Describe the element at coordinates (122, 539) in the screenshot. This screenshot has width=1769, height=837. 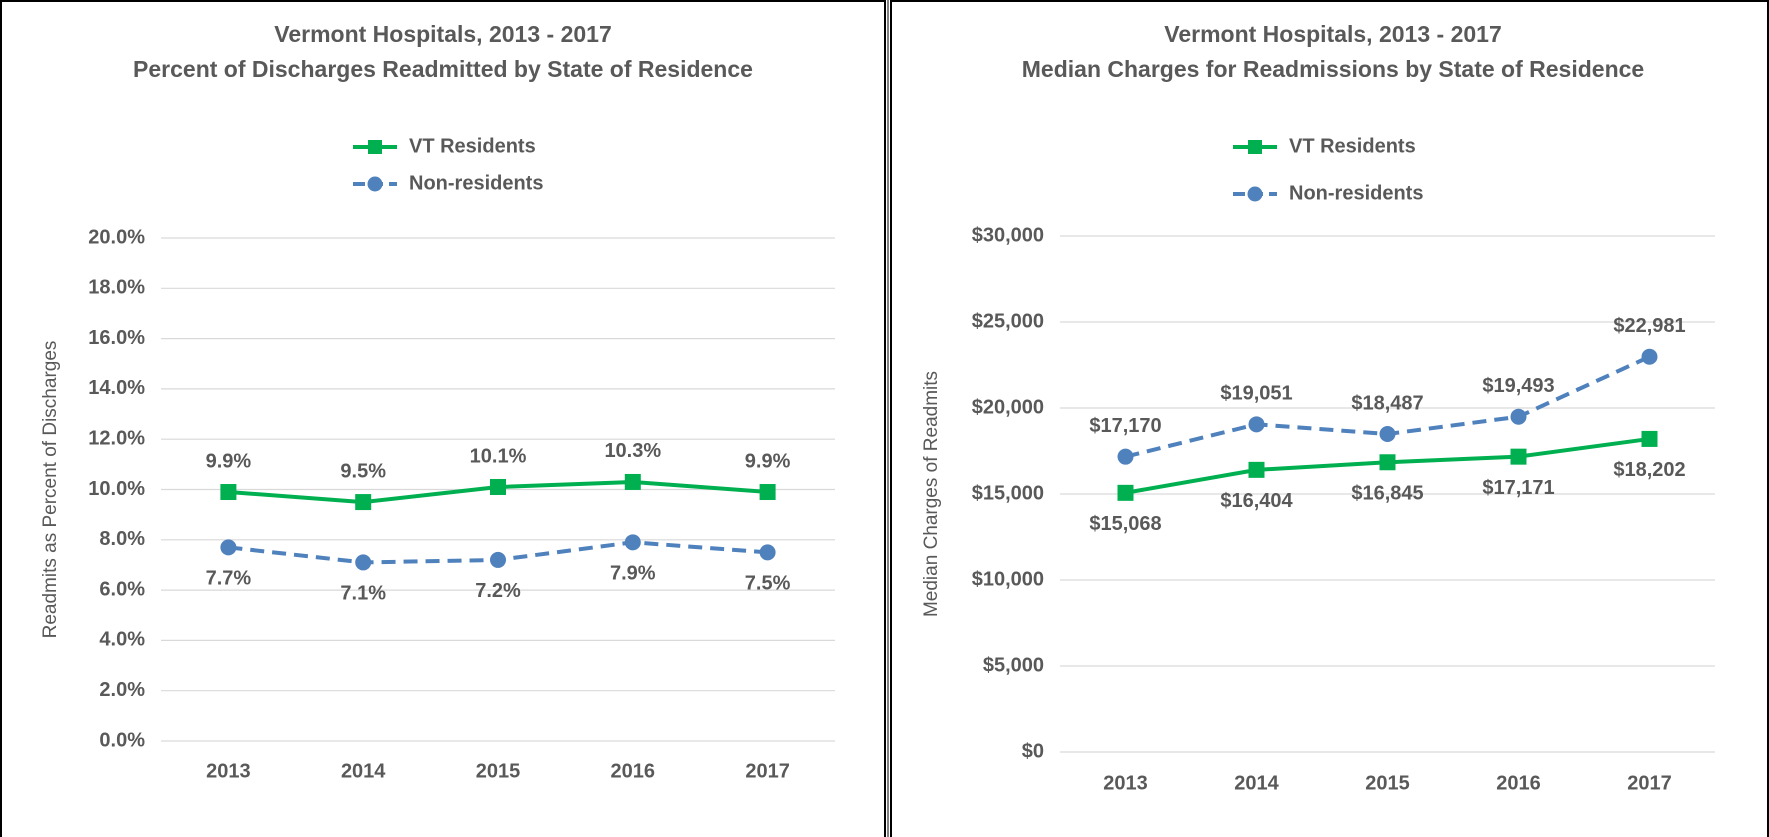
I see `y-tick-label: 8.0%` at that location.